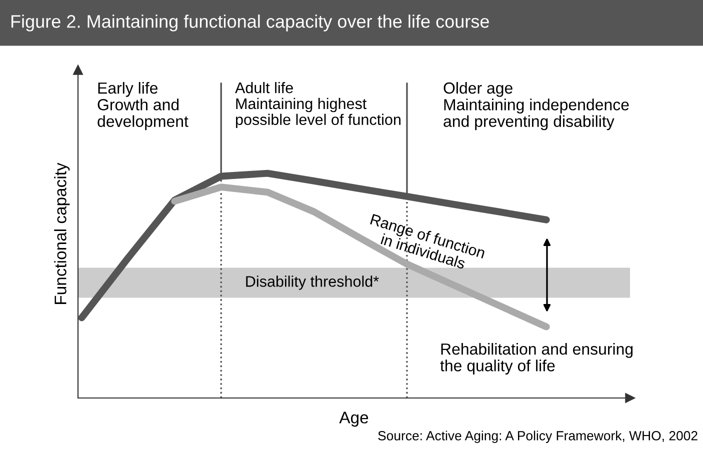  What do you see at coordinates (312, 283) in the screenshot?
I see `band-label: Disability threshold*` at bounding box center [312, 283].